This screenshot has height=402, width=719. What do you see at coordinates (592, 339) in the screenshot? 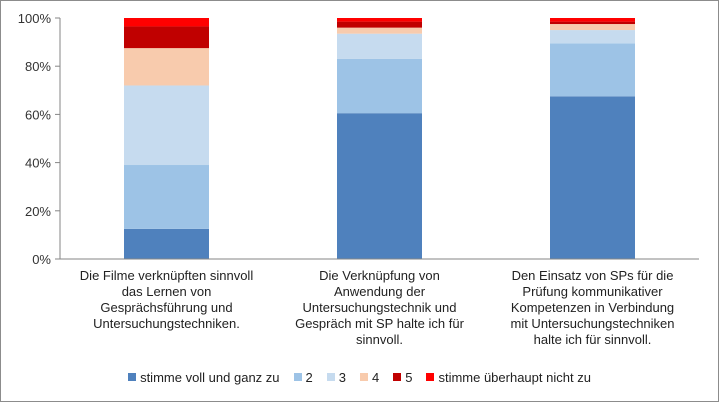
I see `category-label-line: halte ich für sinnvoll.` at bounding box center [592, 339].